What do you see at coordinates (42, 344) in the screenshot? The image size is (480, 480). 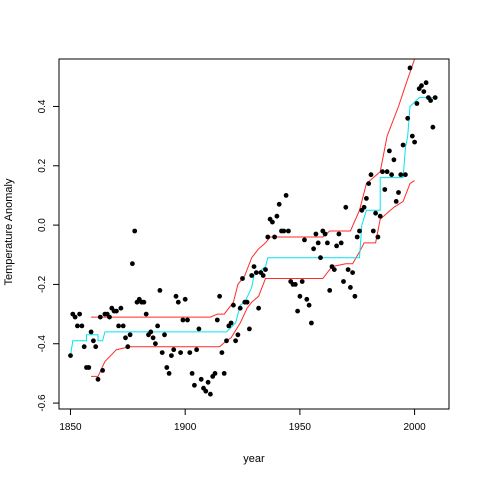 I see `y-tick-label: -0.4` at bounding box center [42, 344].